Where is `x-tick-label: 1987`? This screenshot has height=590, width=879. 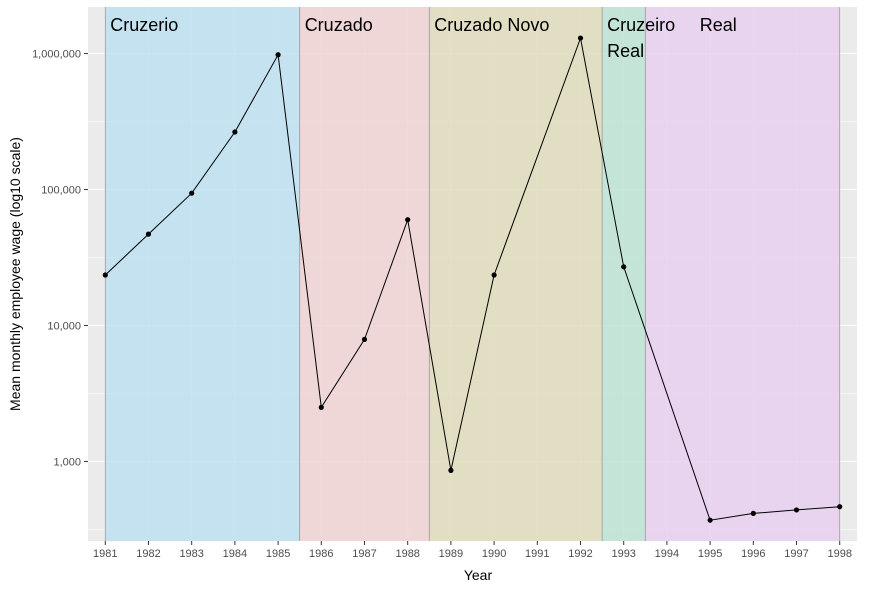 x-tick-label: 1987 is located at coordinates (364, 554).